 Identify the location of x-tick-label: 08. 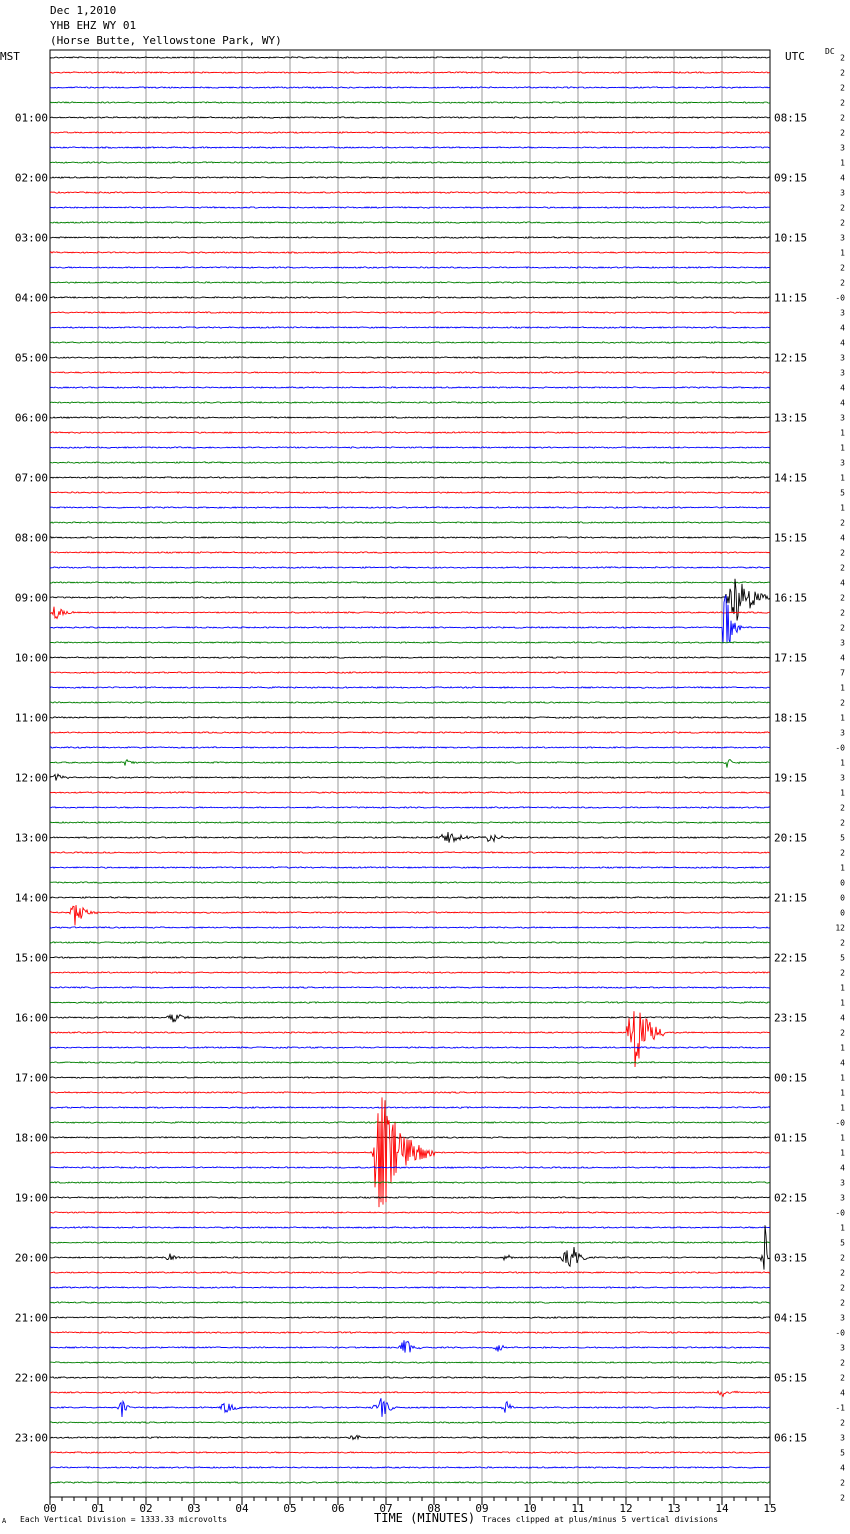
(433, 1508).